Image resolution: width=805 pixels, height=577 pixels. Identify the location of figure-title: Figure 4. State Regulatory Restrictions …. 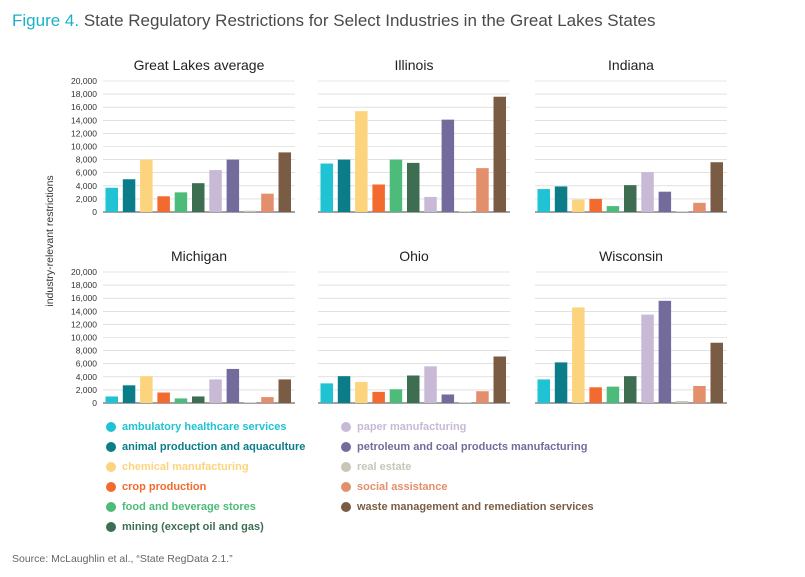
(334, 21).